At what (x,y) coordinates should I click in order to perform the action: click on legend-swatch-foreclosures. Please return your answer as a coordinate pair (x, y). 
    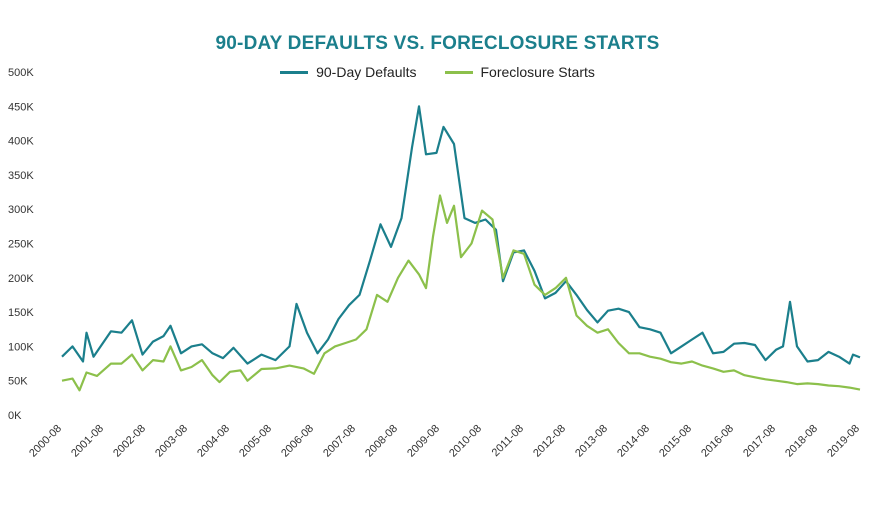
    Looking at the image, I should click on (458, 72).